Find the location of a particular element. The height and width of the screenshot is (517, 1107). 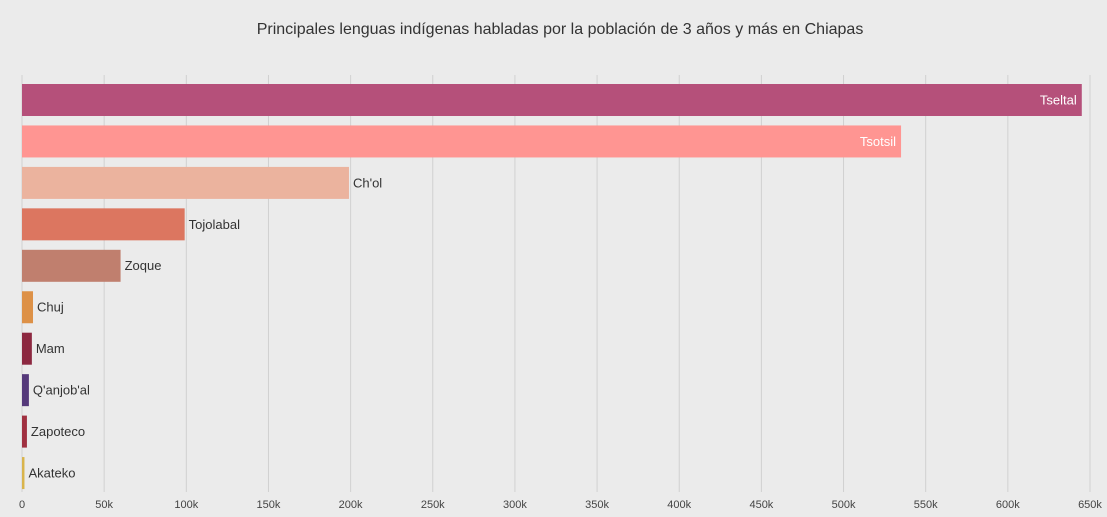

x-tick-label: 600k is located at coordinates (1008, 505).